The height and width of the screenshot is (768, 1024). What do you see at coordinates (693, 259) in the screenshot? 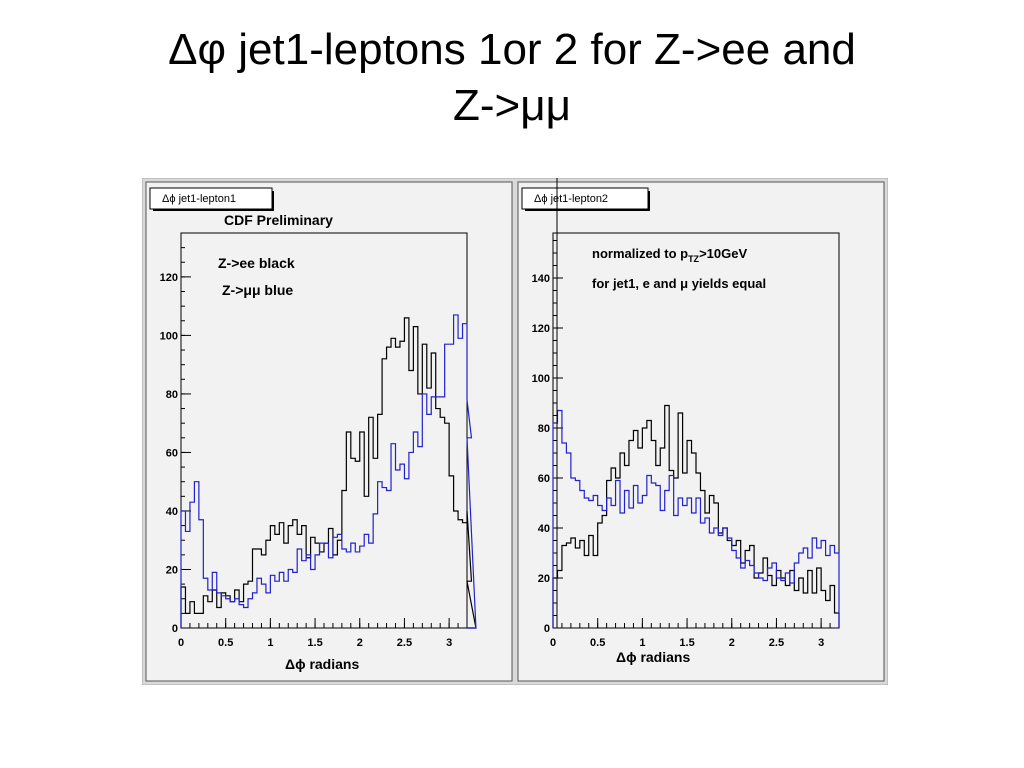
I see `annotation-normalized-sub: TZ` at bounding box center [693, 259].